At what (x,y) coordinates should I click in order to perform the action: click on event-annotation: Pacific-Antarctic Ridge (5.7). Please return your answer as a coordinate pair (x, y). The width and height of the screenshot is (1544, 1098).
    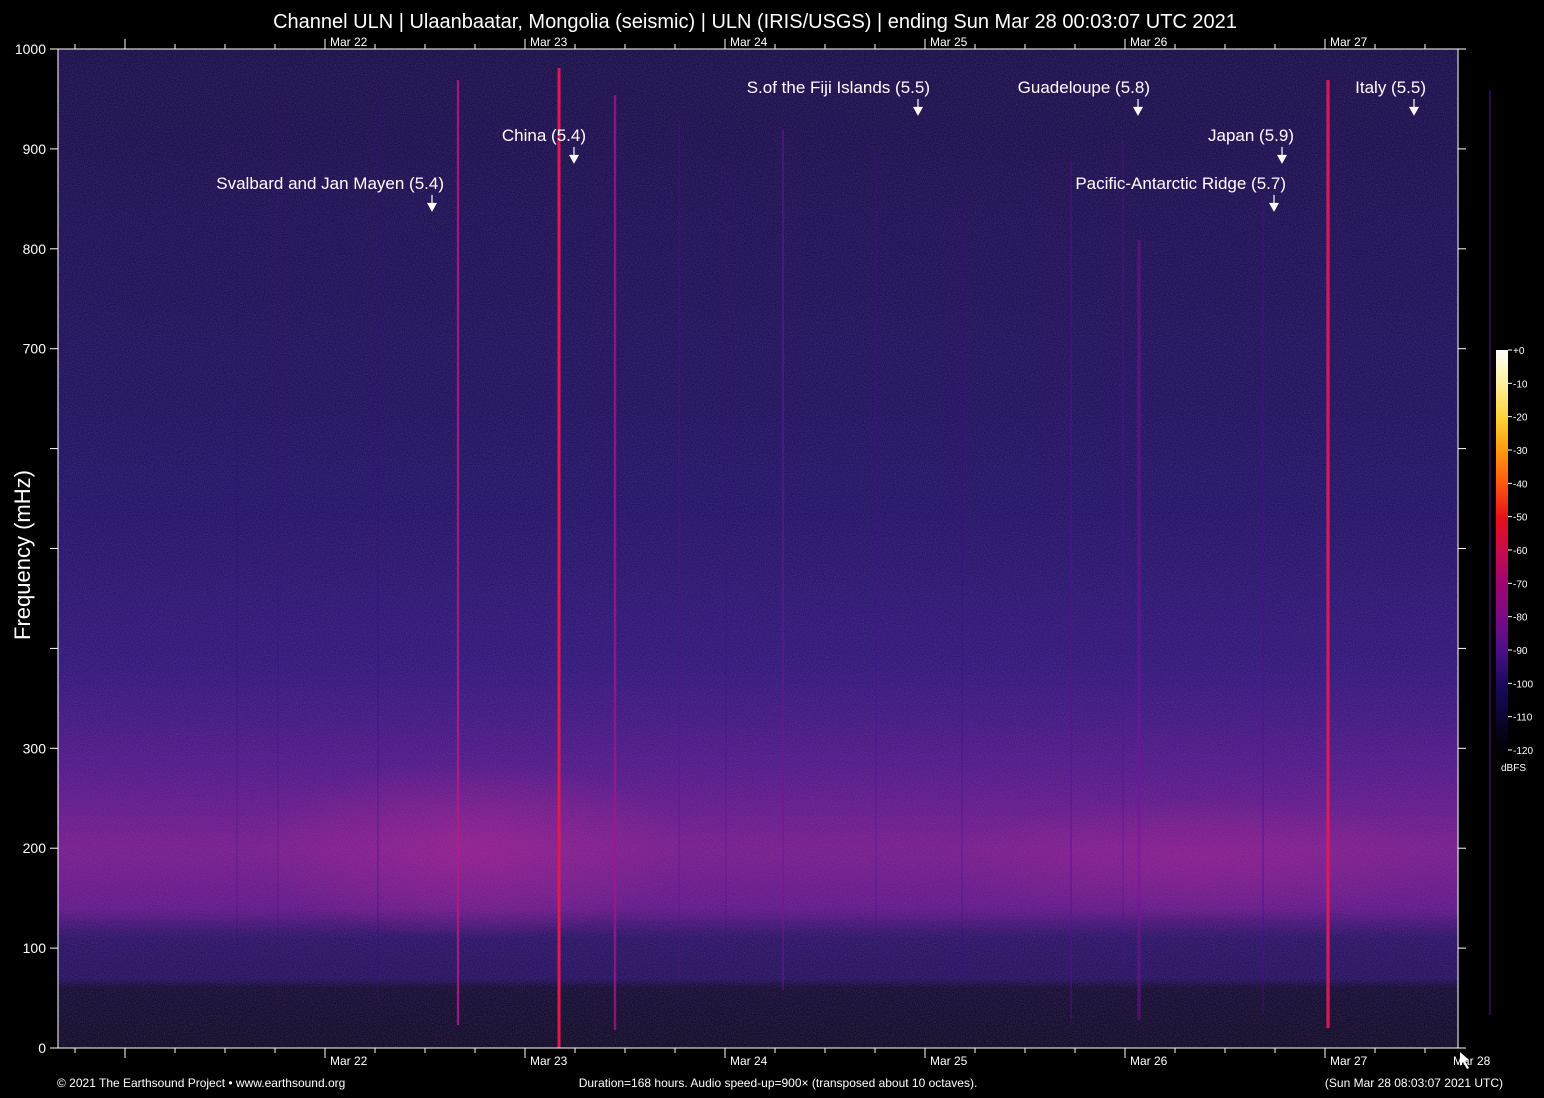
    Looking at the image, I should click on (1180, 193).